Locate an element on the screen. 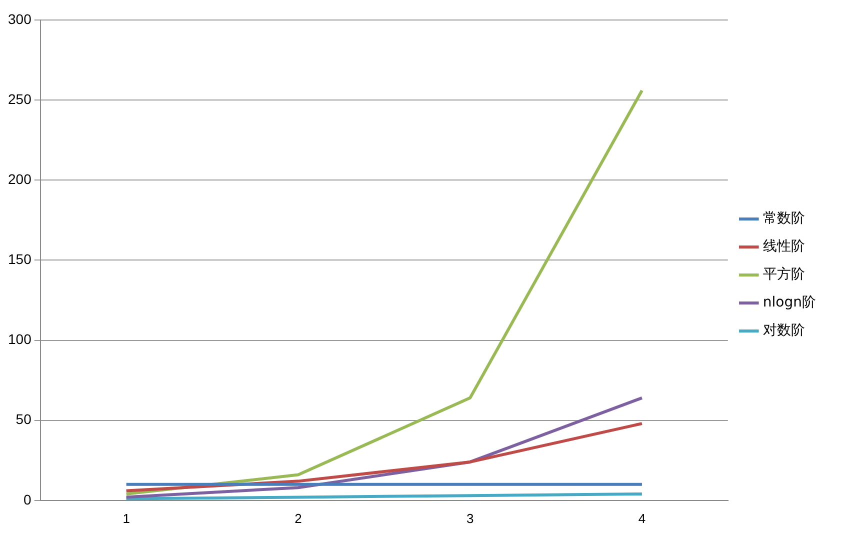  legend-label: 线性阶 is located at coordinates (783, 246).